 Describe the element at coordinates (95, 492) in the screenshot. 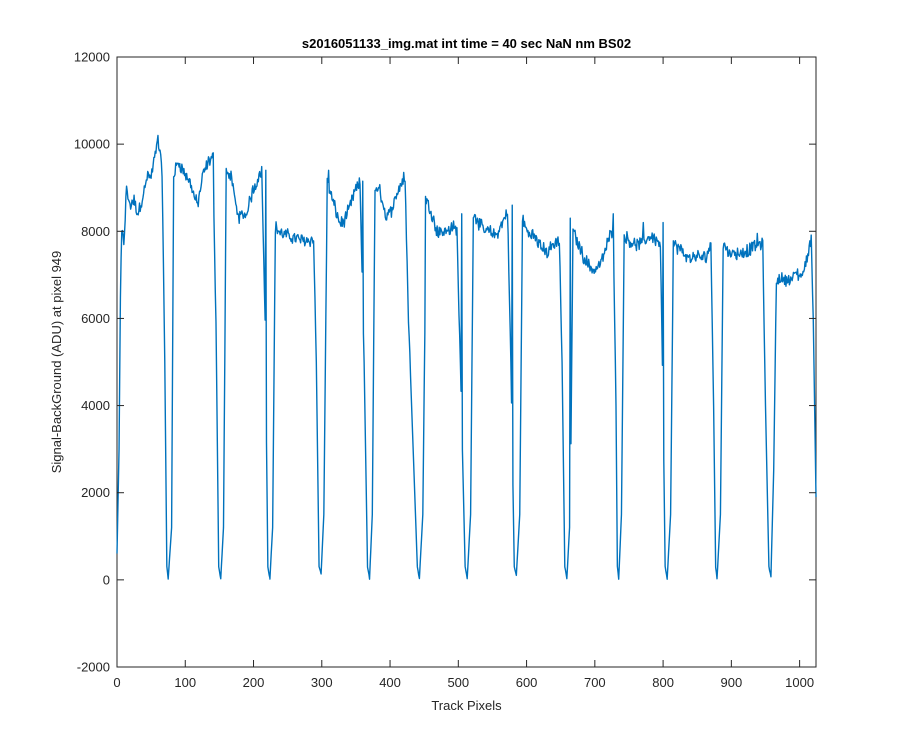

I see `y-tick-label: 2000` at that location.